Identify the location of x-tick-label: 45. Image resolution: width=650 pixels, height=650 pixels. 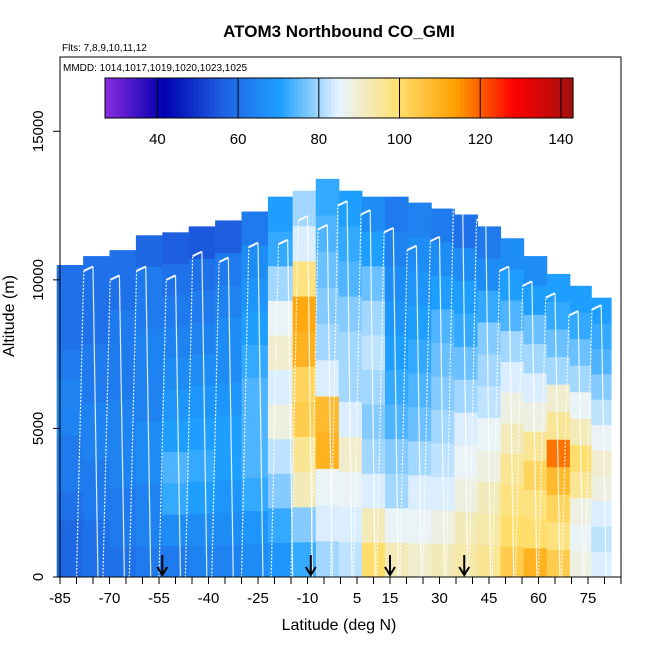
(489, 598).